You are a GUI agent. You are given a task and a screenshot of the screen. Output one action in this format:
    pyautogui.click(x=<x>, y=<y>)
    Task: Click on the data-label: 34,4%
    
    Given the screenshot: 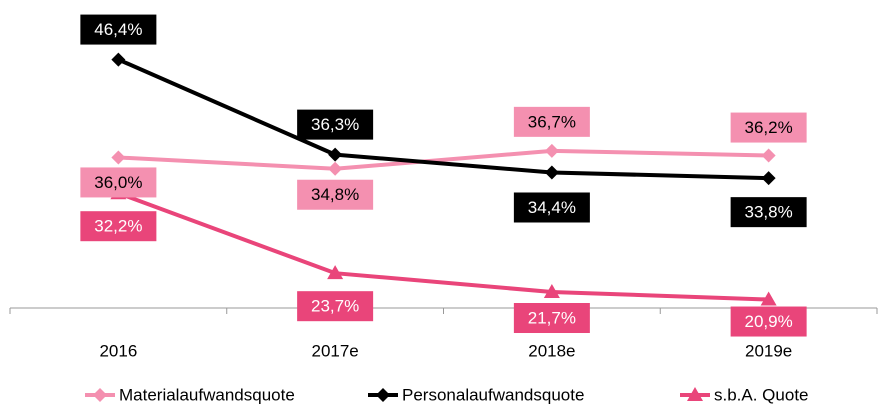 What is the action you would take?
    pyautogui.click(x=552, y=207)
    